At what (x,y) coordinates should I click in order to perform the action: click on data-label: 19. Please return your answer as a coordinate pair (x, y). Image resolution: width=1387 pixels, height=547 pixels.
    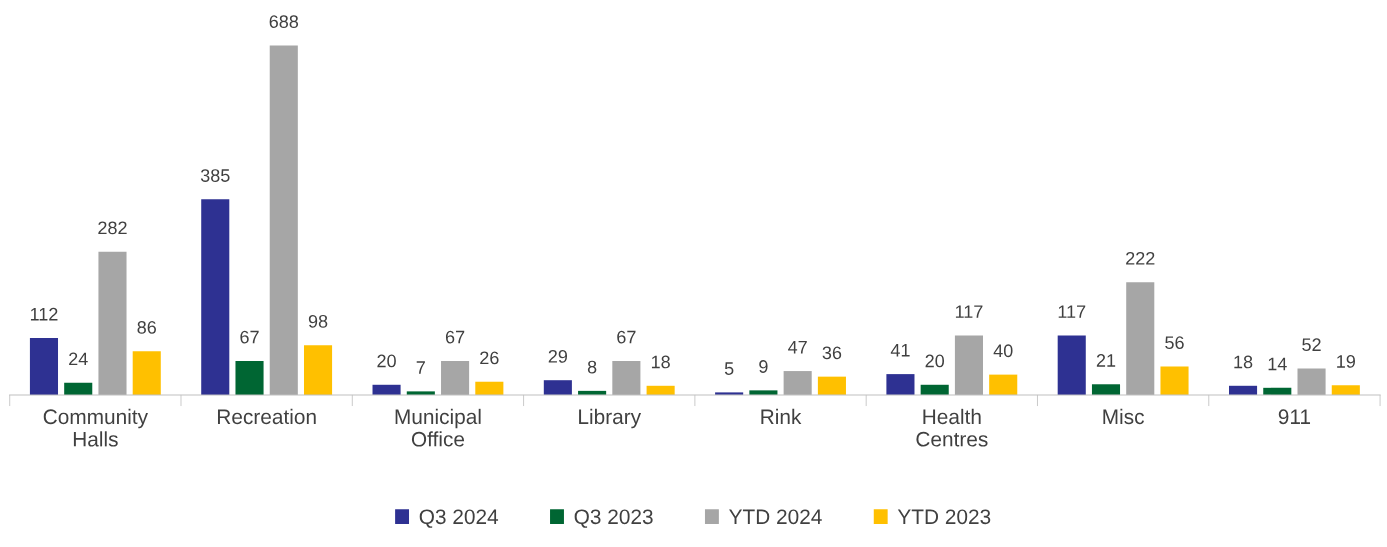
    Looking at the image, I should click on (1346, 361).